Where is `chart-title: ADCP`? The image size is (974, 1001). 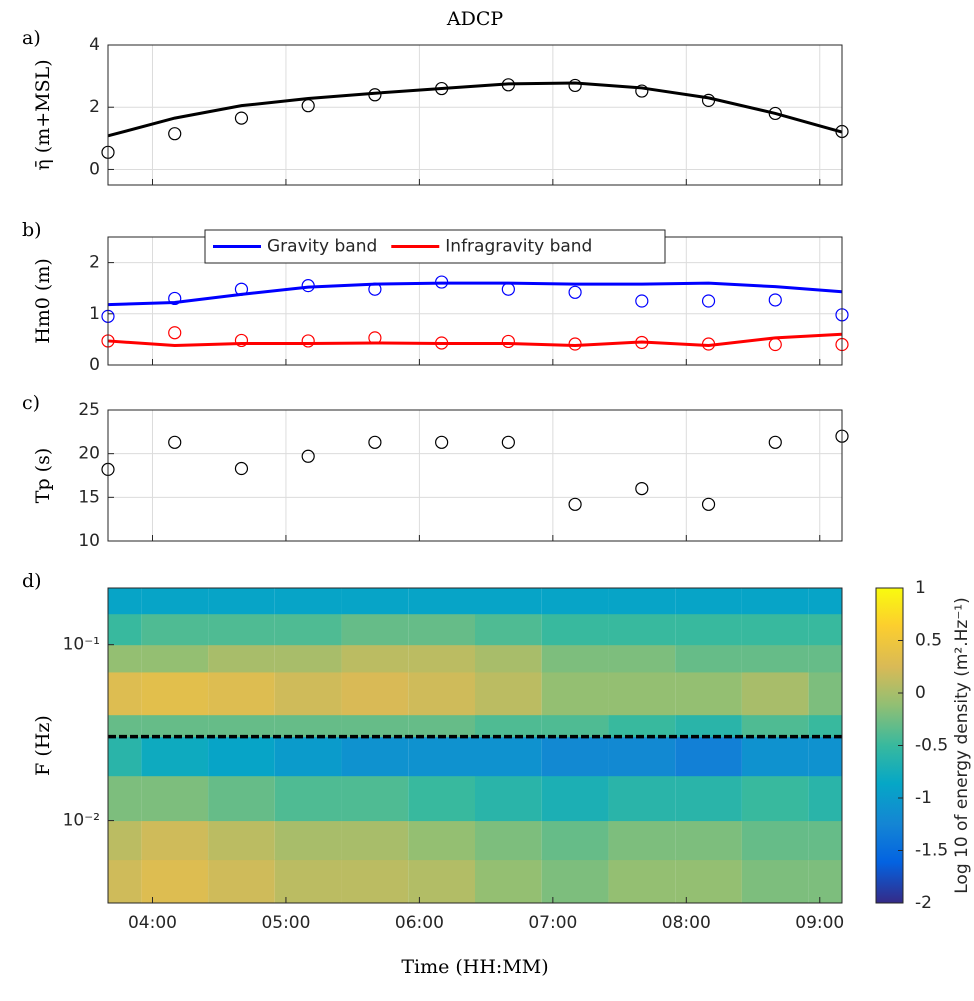 chart-title: ADCP is located at coordinates (474, 19).